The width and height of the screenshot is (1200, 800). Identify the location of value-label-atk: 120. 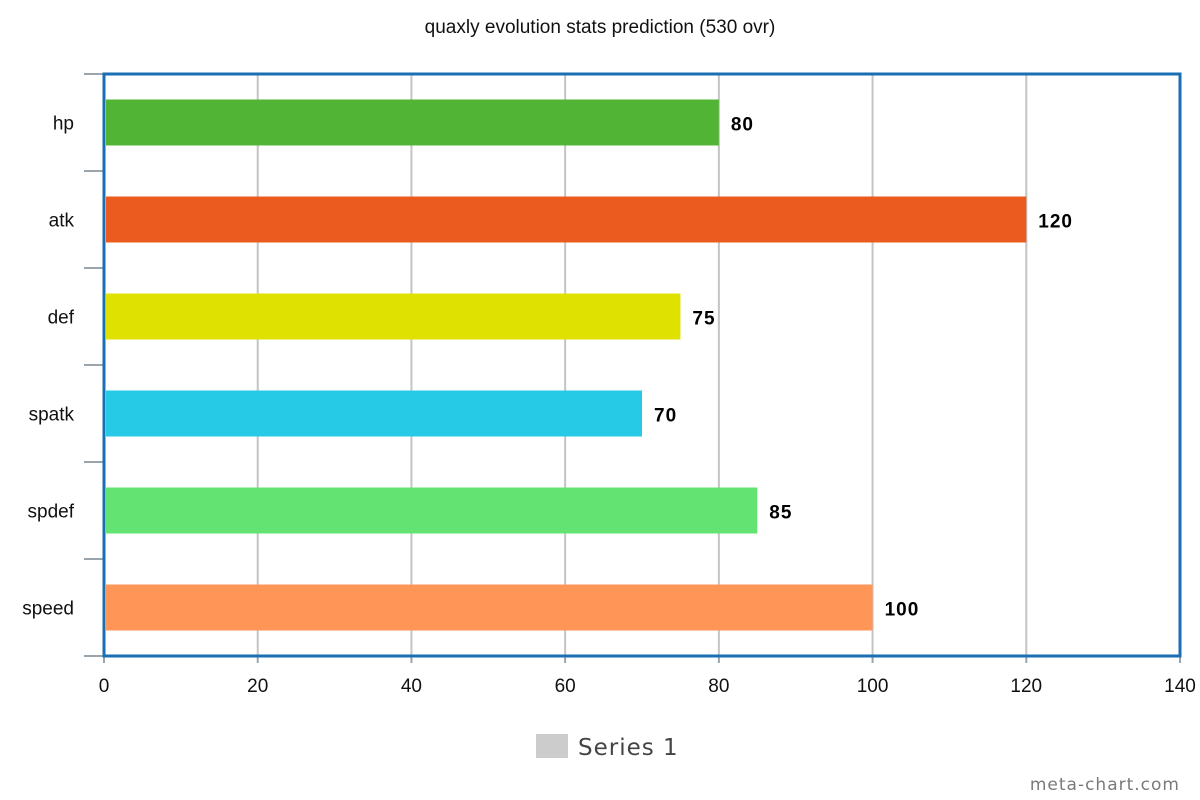
(1055, 222).